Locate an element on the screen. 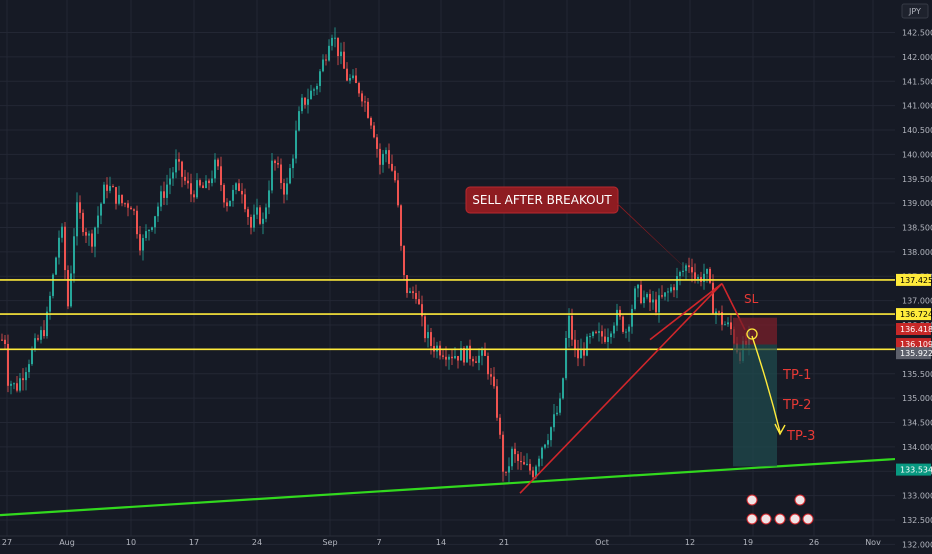 This screenshot has width=932, height=554. level-price-tag-text: 136.724 is located at coordinates (916, 314).